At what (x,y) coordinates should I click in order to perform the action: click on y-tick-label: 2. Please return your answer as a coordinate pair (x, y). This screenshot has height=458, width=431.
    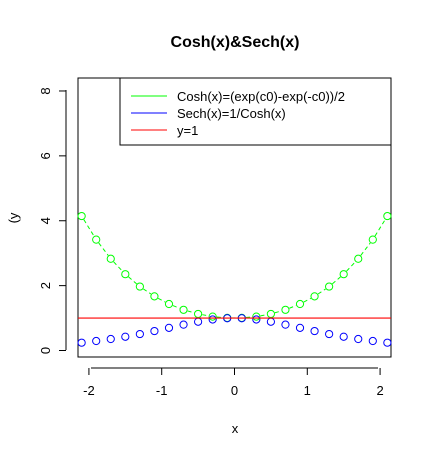
    Looking at the image, I should click on (45, 285).